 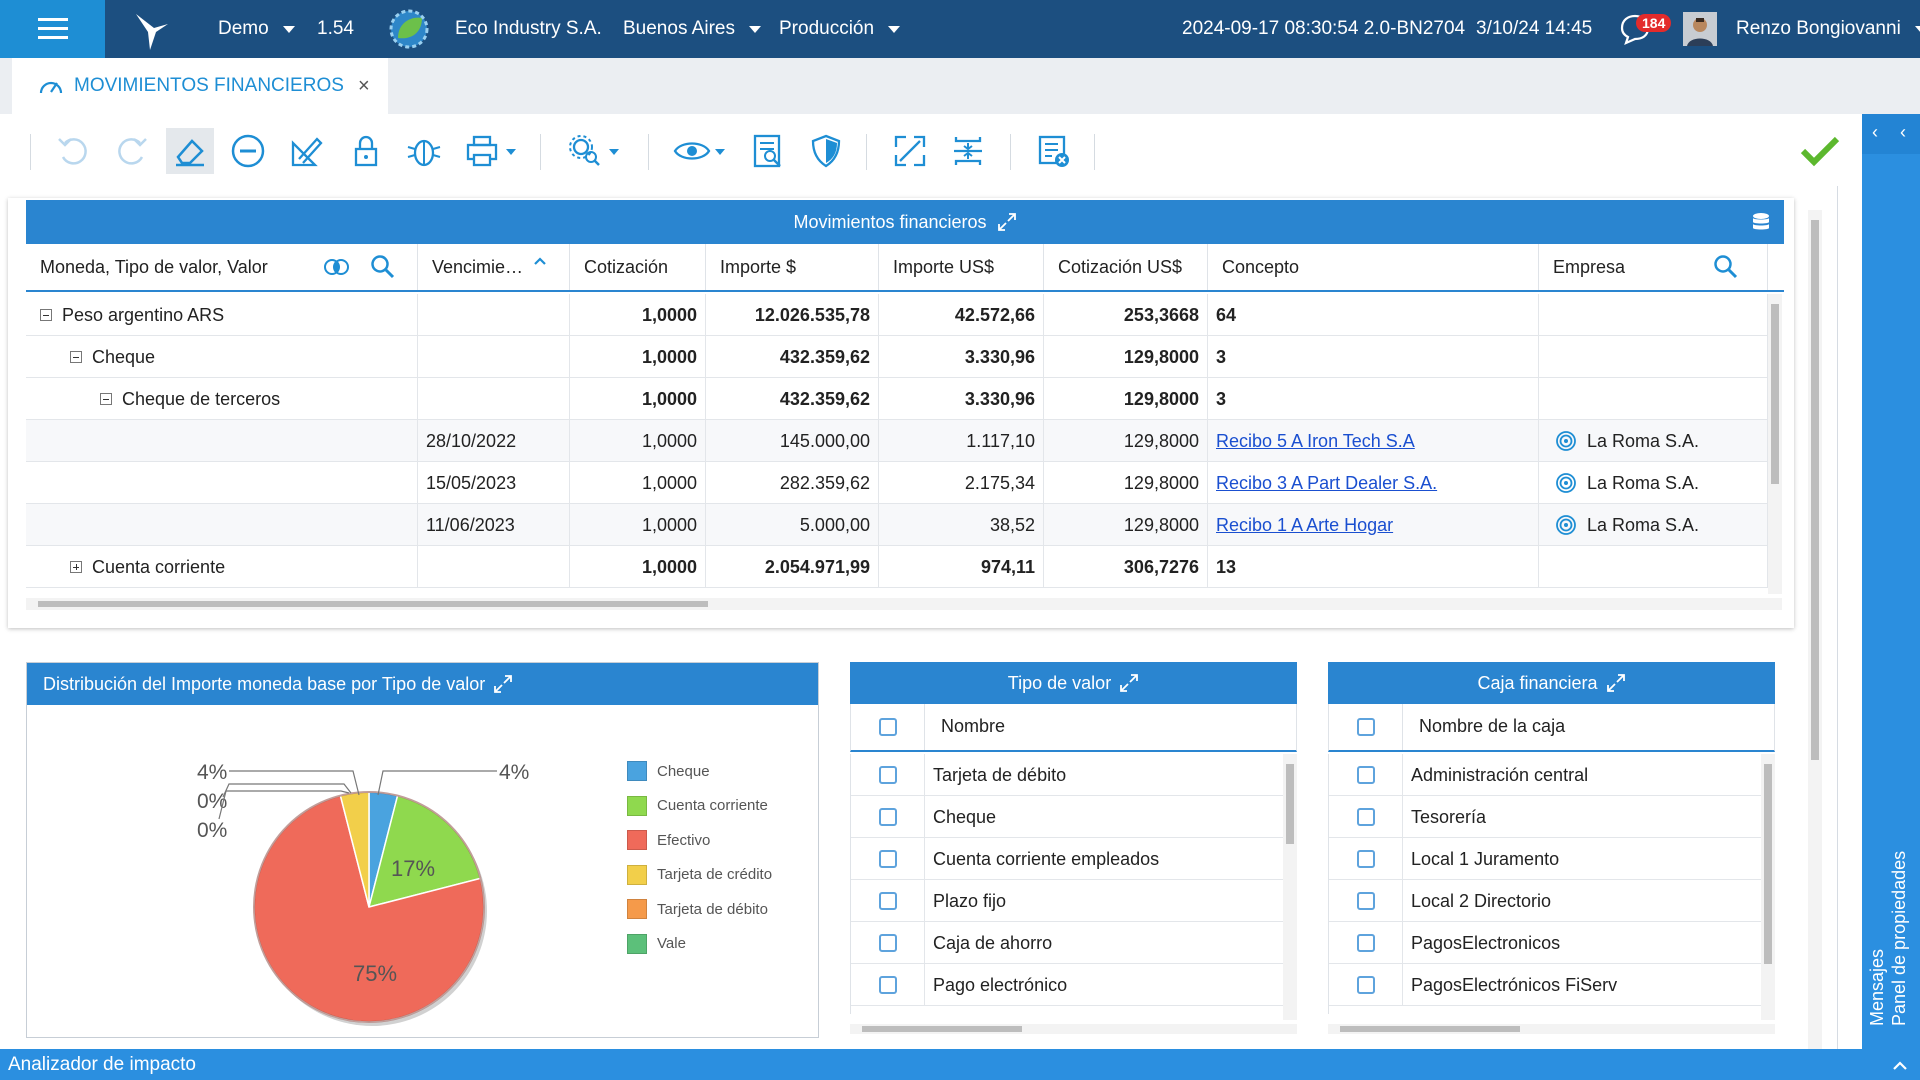 I want to click on view-button, so click(x=701, y=151).